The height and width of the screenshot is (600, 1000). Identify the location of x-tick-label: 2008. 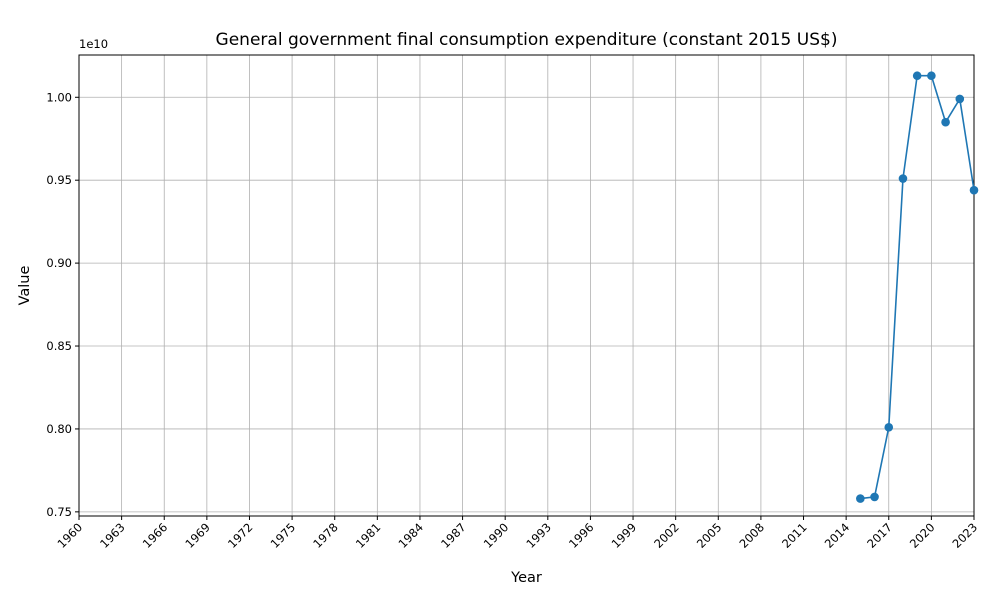
(751, 535).